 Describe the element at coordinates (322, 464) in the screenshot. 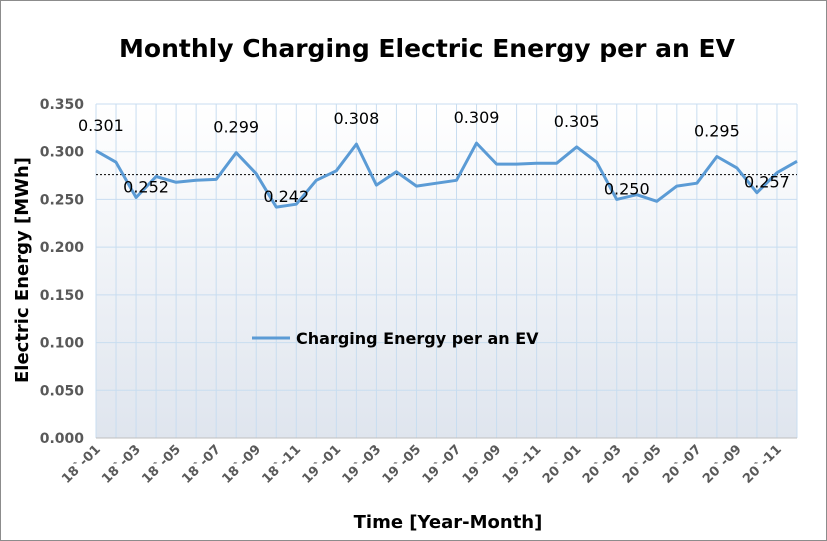

I see `x-tick-label: 19`-01` at that location.